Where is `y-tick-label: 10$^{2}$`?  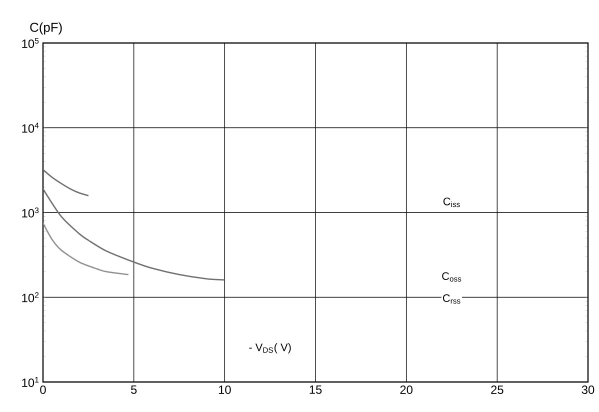
y-tick-label: 10$^{2}$ is located at coordinates (30, 297).